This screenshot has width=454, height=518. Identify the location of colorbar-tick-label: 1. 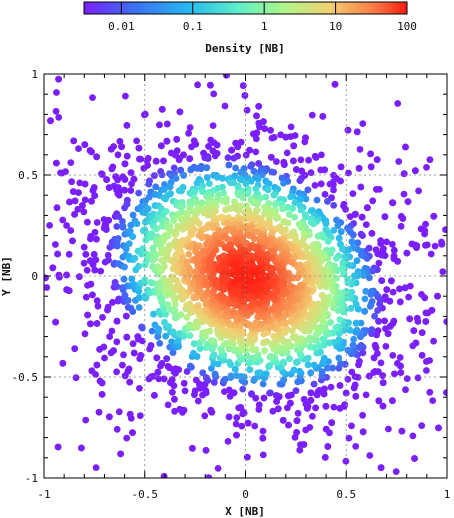
(264, 26).